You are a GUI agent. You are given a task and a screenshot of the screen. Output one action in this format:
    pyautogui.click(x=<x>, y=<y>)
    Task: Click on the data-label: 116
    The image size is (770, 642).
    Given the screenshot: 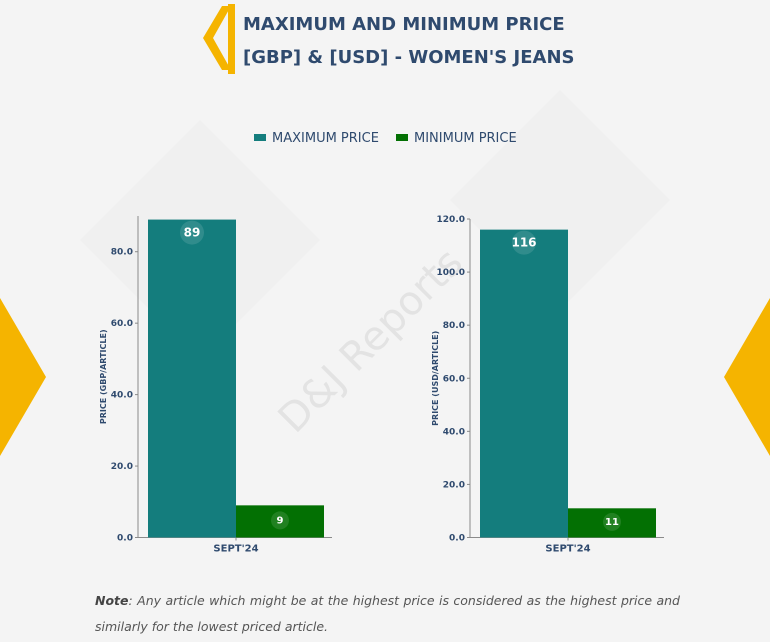 What is the action you would take?
    pyautogui.click(x=523, y=243)
    